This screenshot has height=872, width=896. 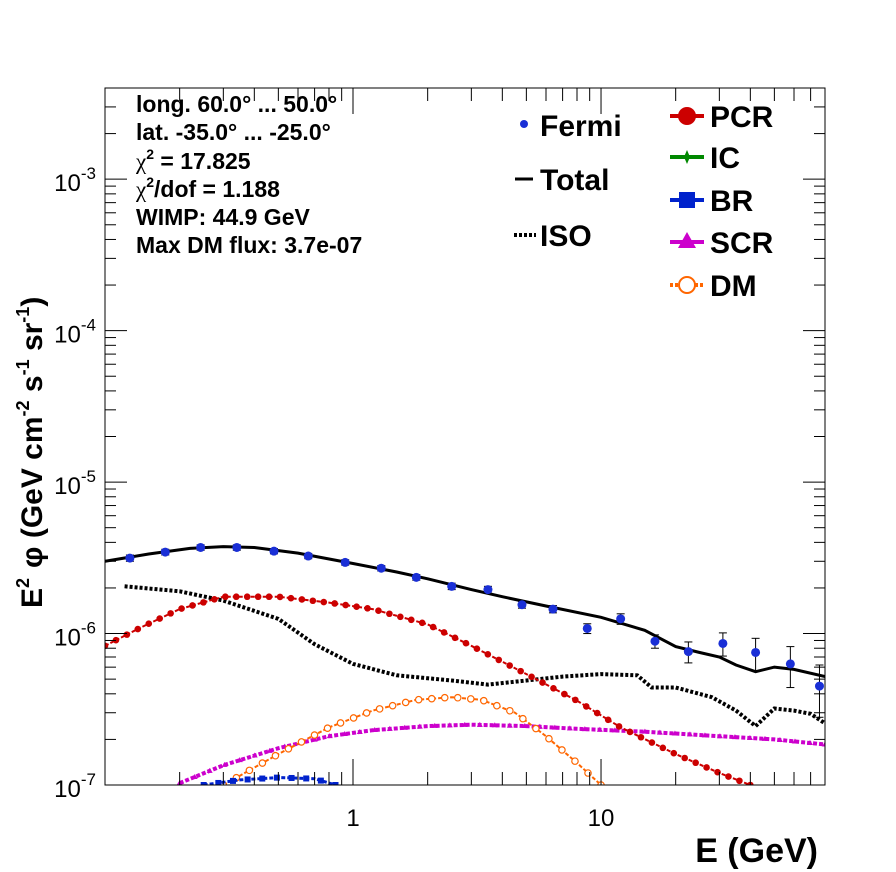 What do you see at coordinates (32, 598) in the screenshot?
I see `y-title-e: E` at bounding box center [32, 598].